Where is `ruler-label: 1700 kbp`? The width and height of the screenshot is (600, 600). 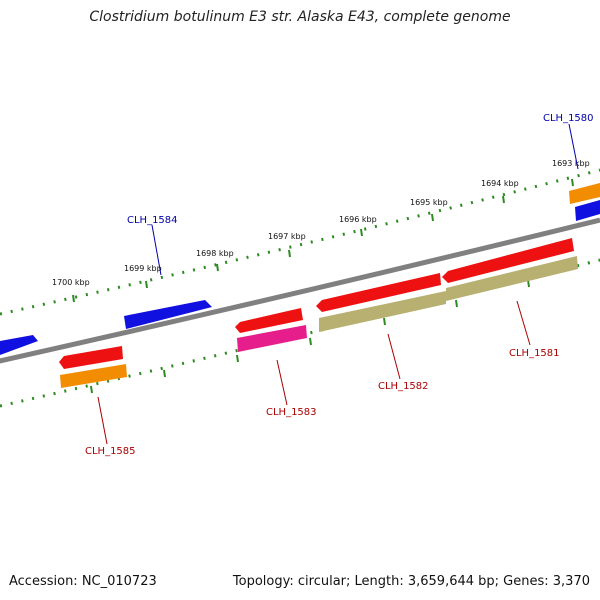 ruler-label: 1700 kbp is located at coordinates (71, 282).